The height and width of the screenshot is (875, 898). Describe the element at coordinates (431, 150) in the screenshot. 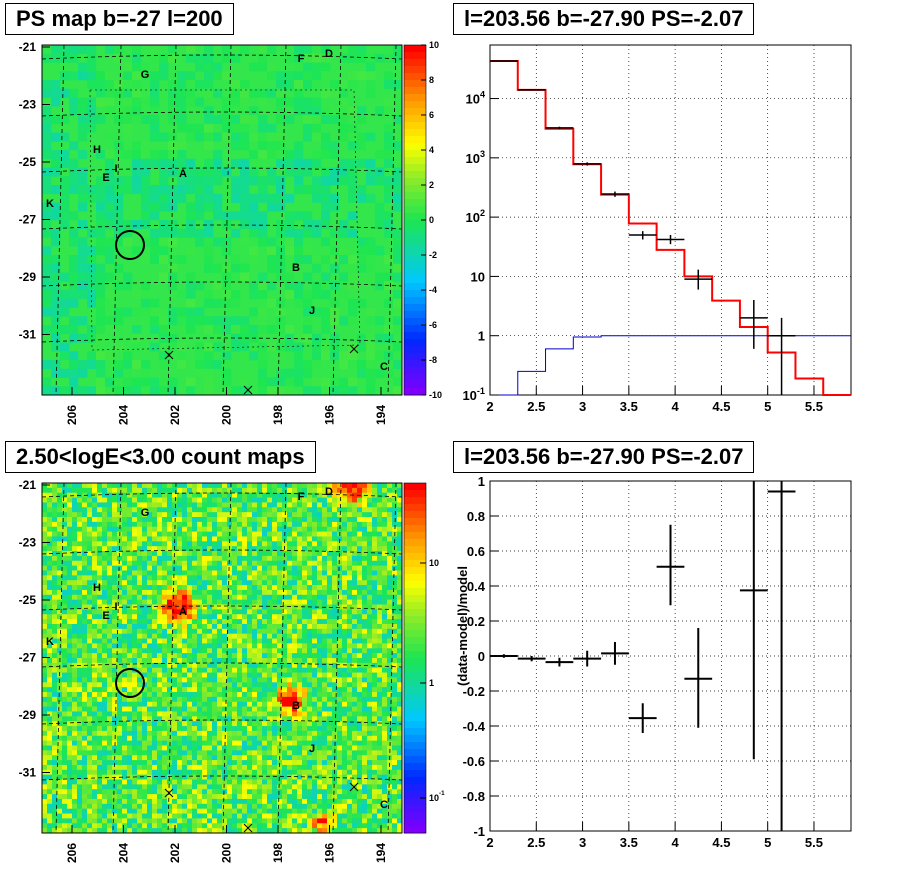

I see `ps-map-colorbar-label: 4` at that location.